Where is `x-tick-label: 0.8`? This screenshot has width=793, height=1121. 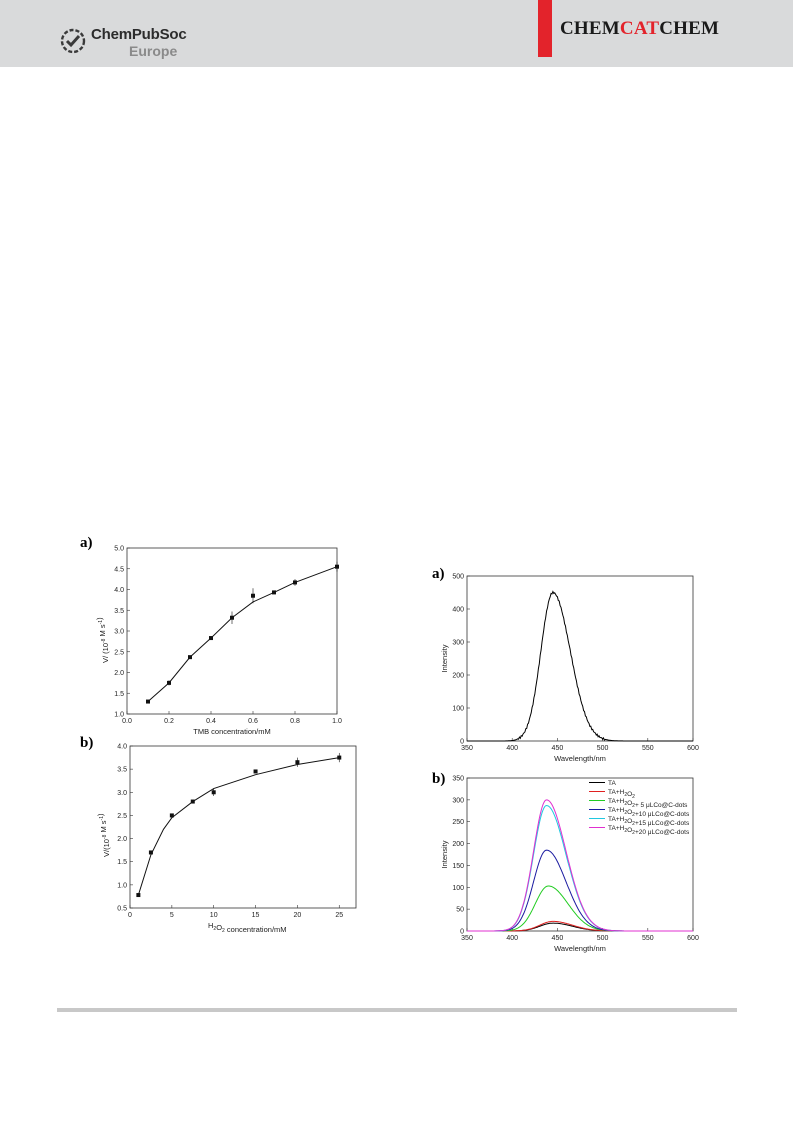 x-tick-label: 0.8 is located at coordinates (295, 721).